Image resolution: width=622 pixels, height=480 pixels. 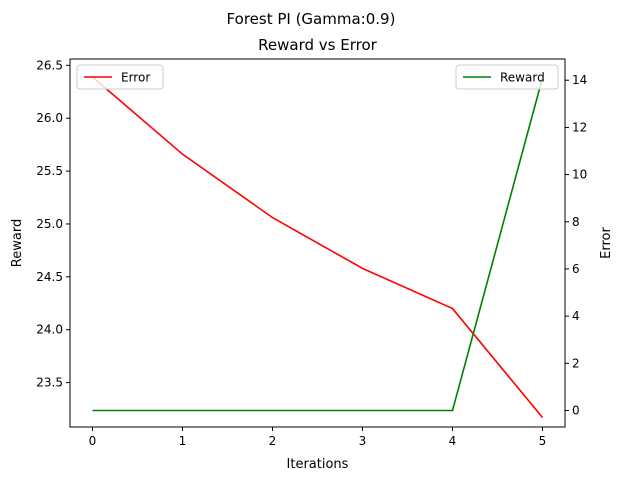 I want to click on left-y-tick-label: 26.5, so click(x=49, y=65).